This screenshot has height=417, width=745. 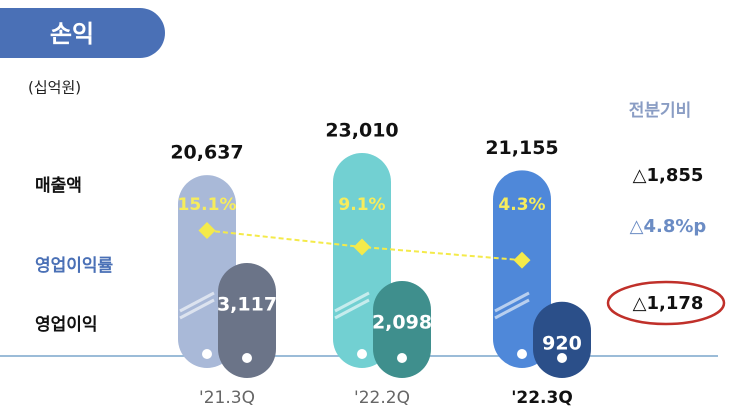 What do you see at coordinates (361, 131) in the screenshot?
I see `revenue-label: 23,010` at bounding box center [361, 131].